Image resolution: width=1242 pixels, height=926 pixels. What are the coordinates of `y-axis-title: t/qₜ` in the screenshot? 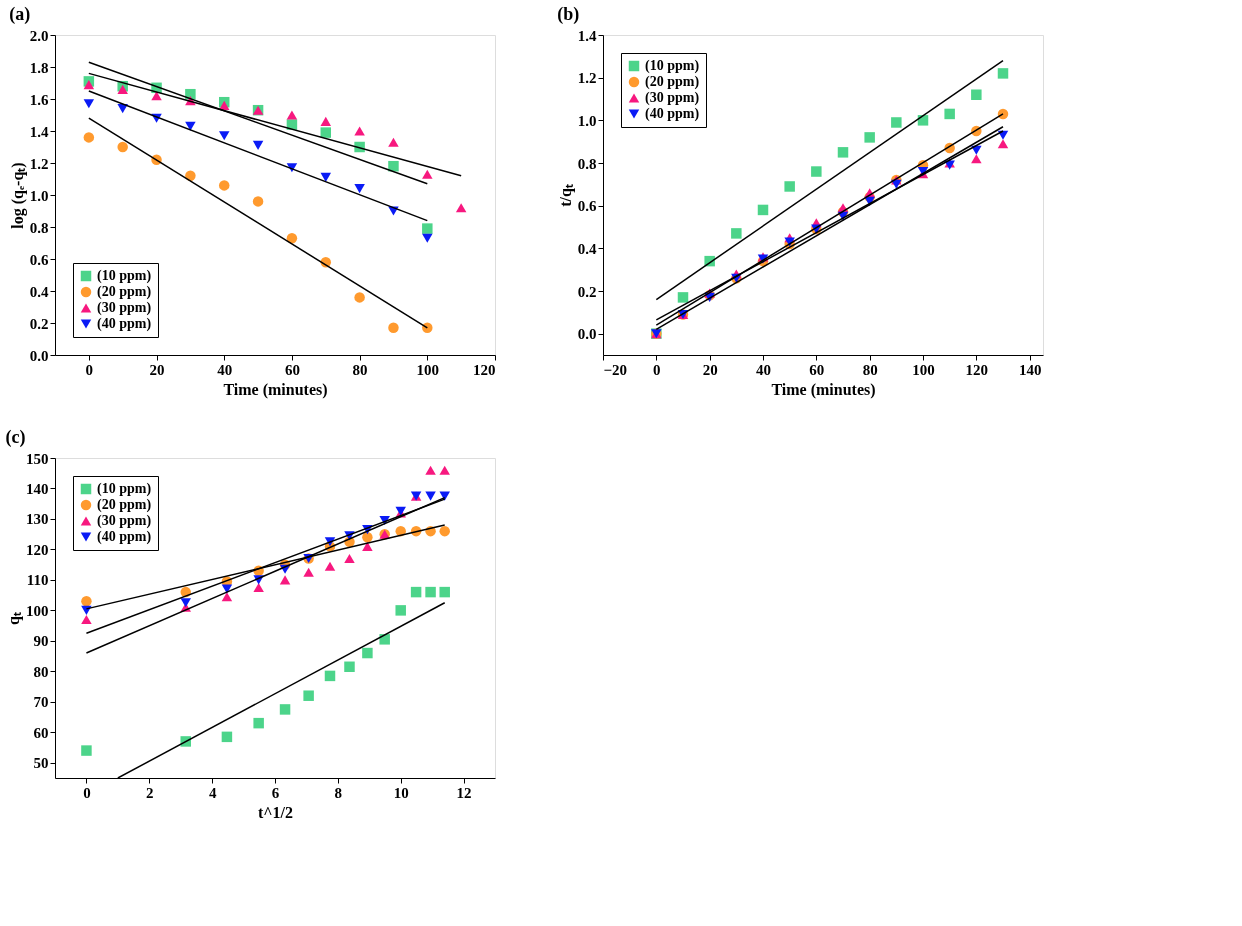 It's located at (565, 195).